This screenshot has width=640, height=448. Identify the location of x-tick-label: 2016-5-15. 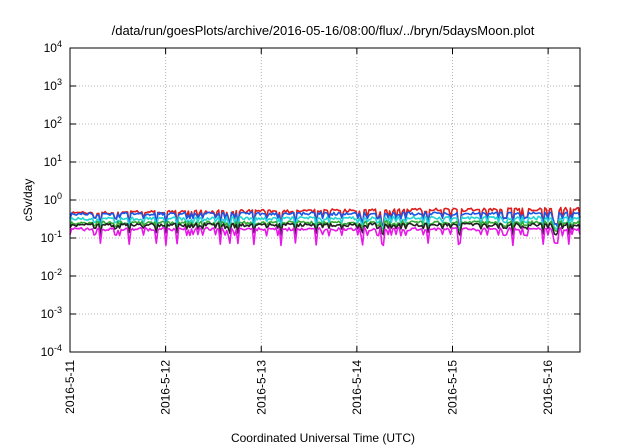
(453, 387).